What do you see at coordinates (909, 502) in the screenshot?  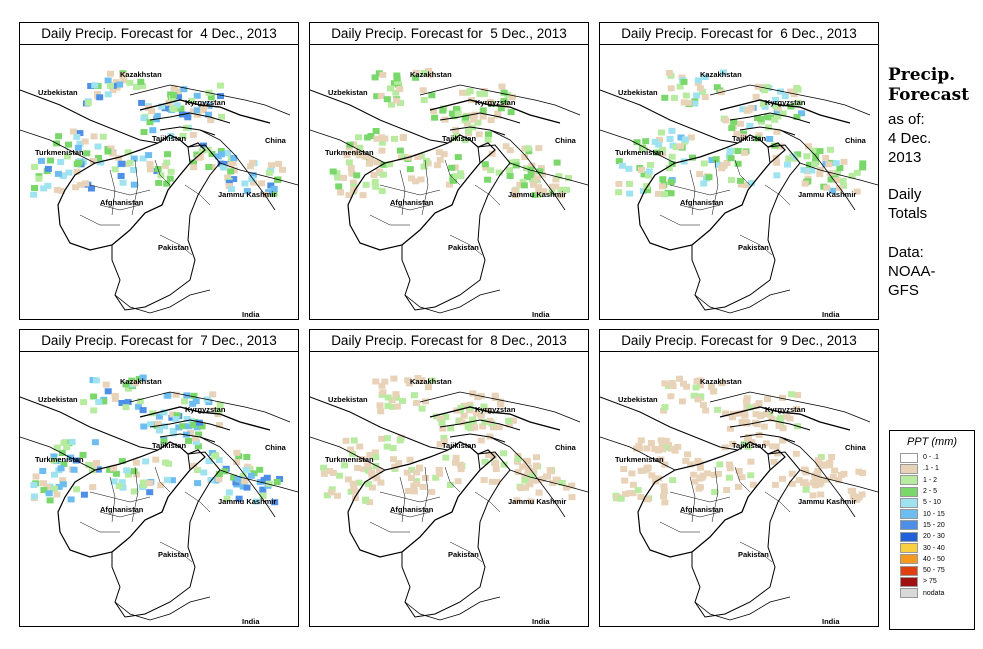 I see `legend-swatch` at bounding box center [909, 502].